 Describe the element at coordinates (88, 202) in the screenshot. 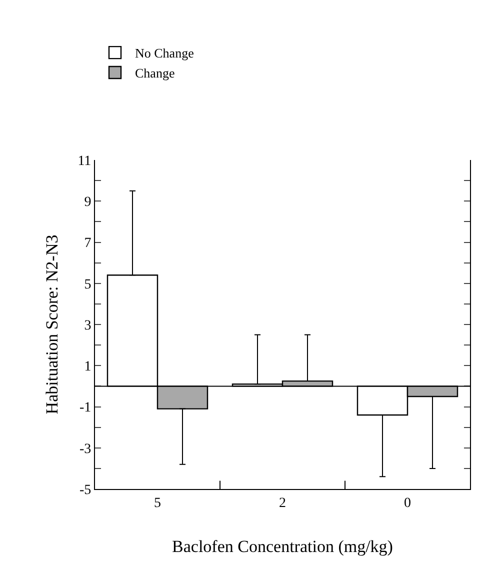

I see `y-tick-label: 9` at that location.